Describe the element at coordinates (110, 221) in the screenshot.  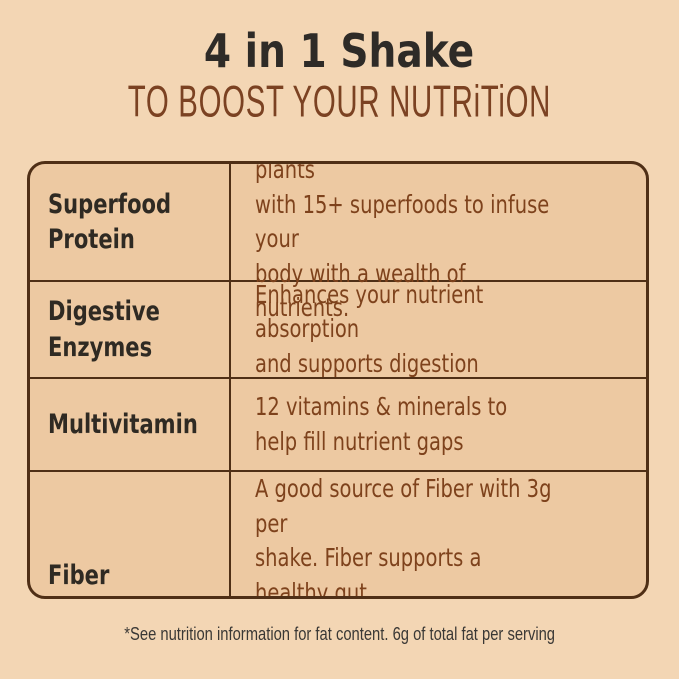
I see `row-label: Superfood Protein` at that location.